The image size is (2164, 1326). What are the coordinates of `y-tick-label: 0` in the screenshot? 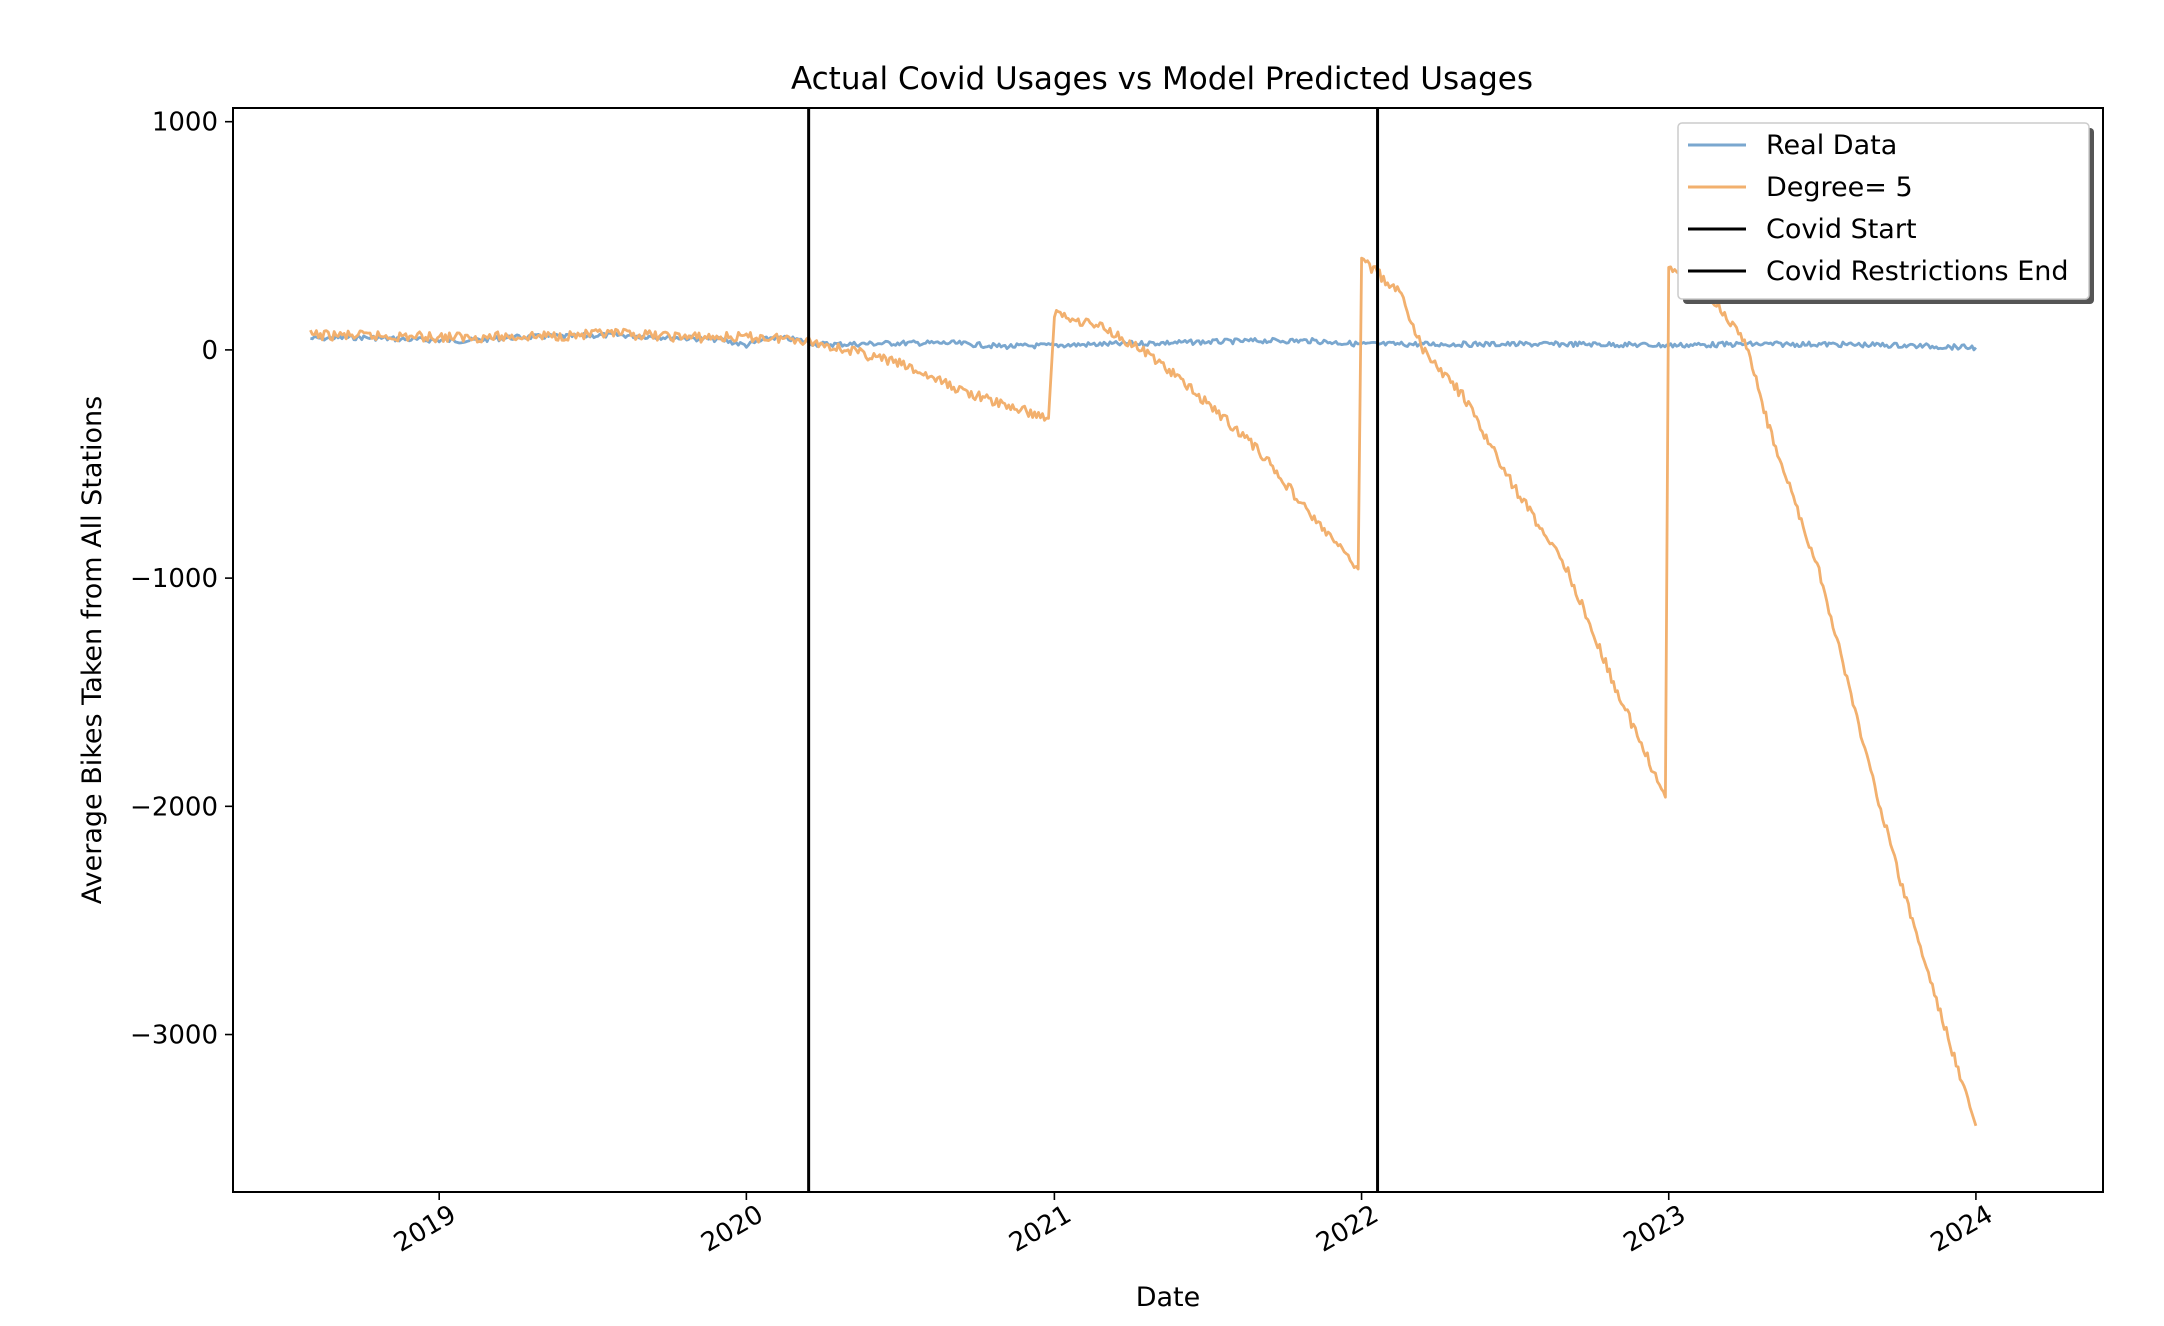 It's located at (209, 351).